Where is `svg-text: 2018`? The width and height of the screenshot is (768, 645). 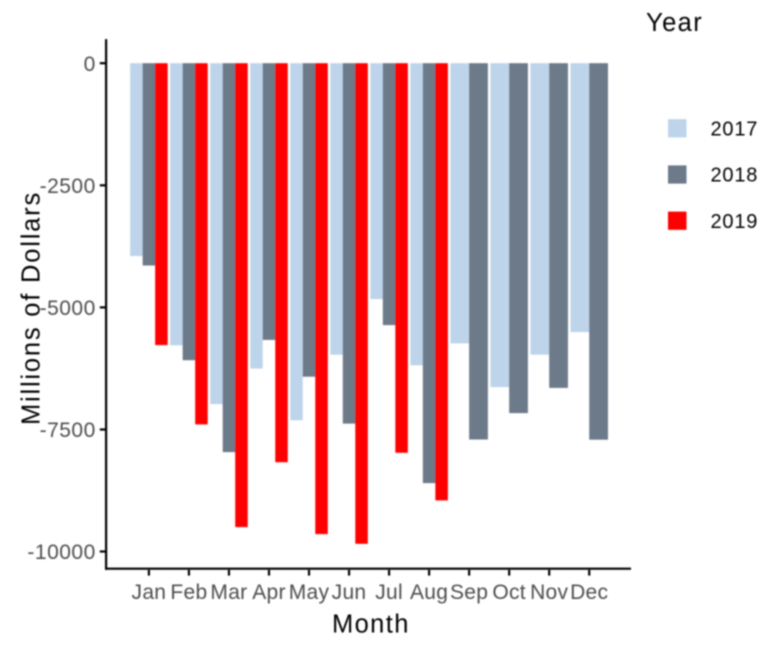 svg-text: 2018 is located at coordinates (735, 176).